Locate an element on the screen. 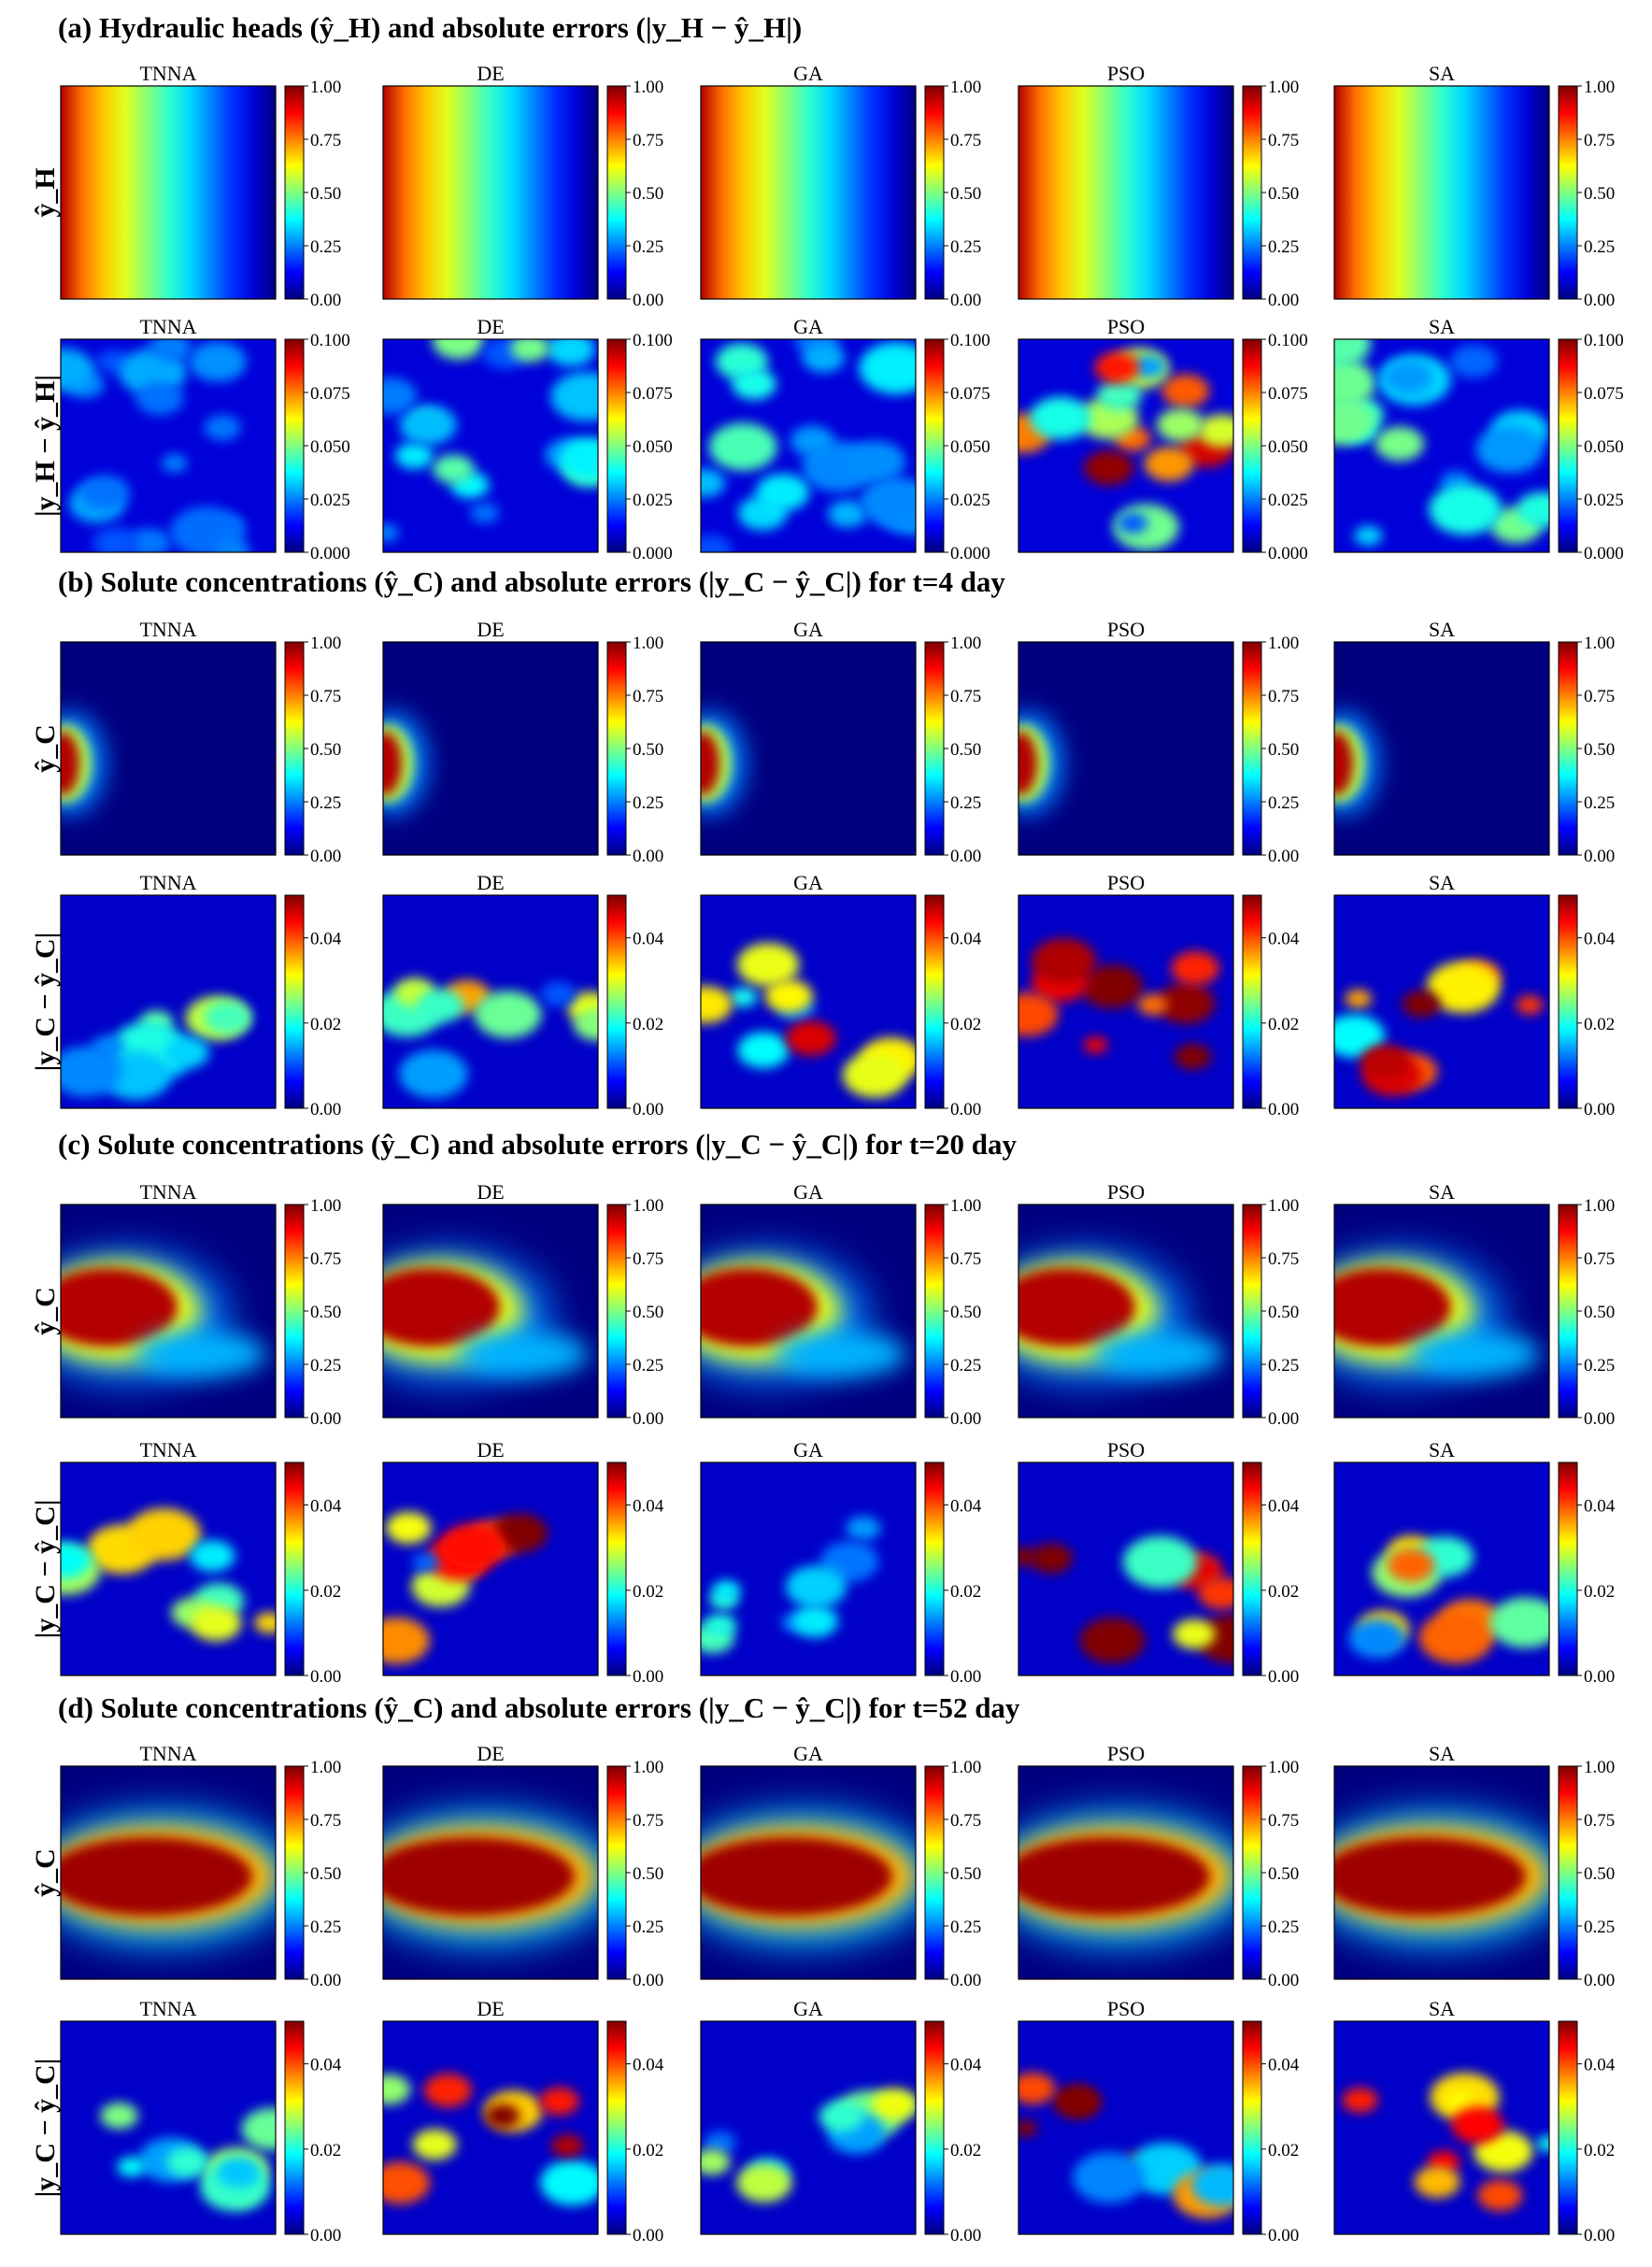 The width and height of the screenshot is (1652, 2267). colorbar-tick-label: 0.000 is located at coordinates (970, 554).